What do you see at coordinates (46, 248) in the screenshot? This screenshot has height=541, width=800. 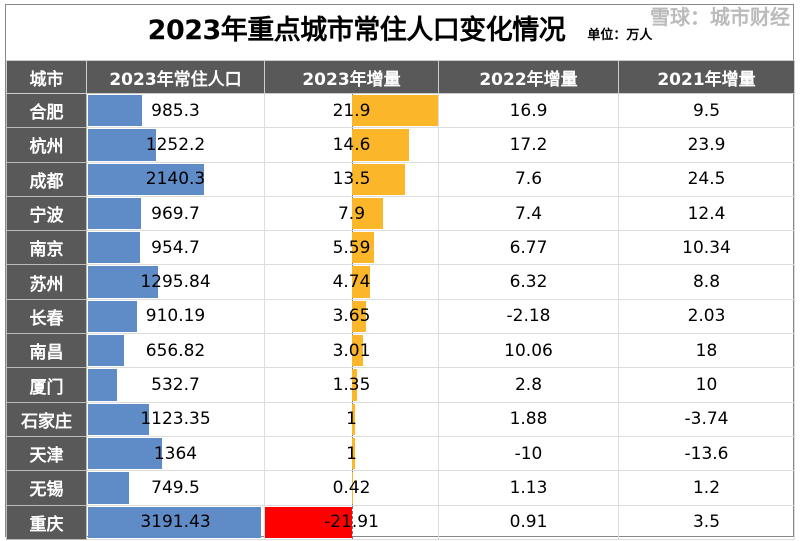 I see `city-cell: 南京` at bounding box center [46, 248].